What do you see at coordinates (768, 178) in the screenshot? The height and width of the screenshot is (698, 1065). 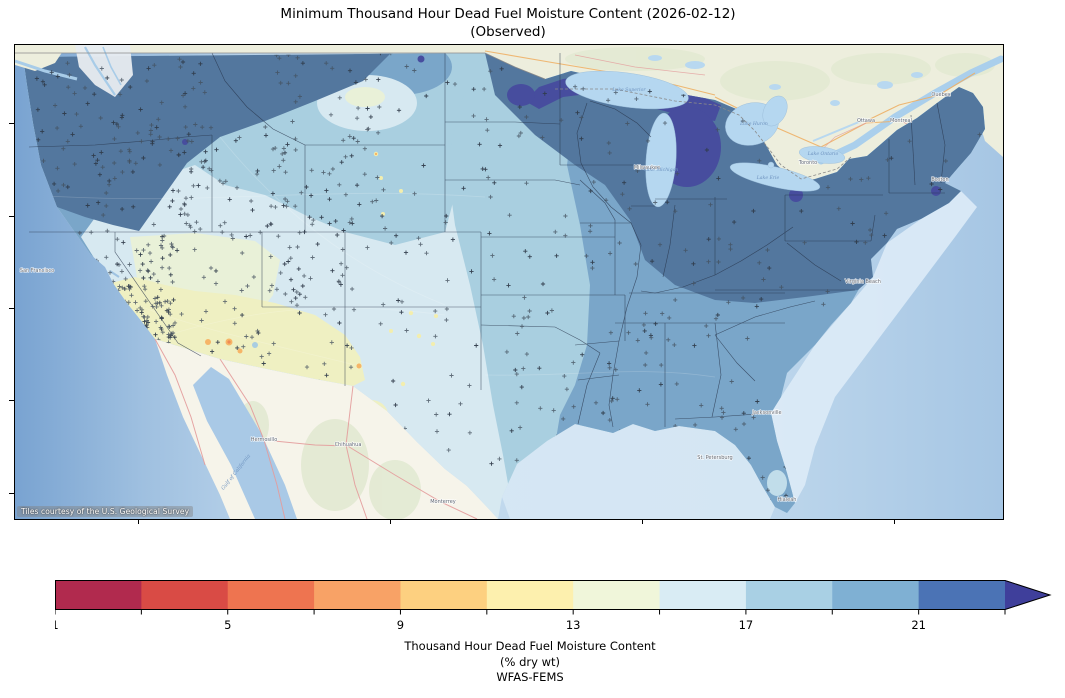 I see `map-lake-label: Lake Erie` at bounding box center [768, 178].